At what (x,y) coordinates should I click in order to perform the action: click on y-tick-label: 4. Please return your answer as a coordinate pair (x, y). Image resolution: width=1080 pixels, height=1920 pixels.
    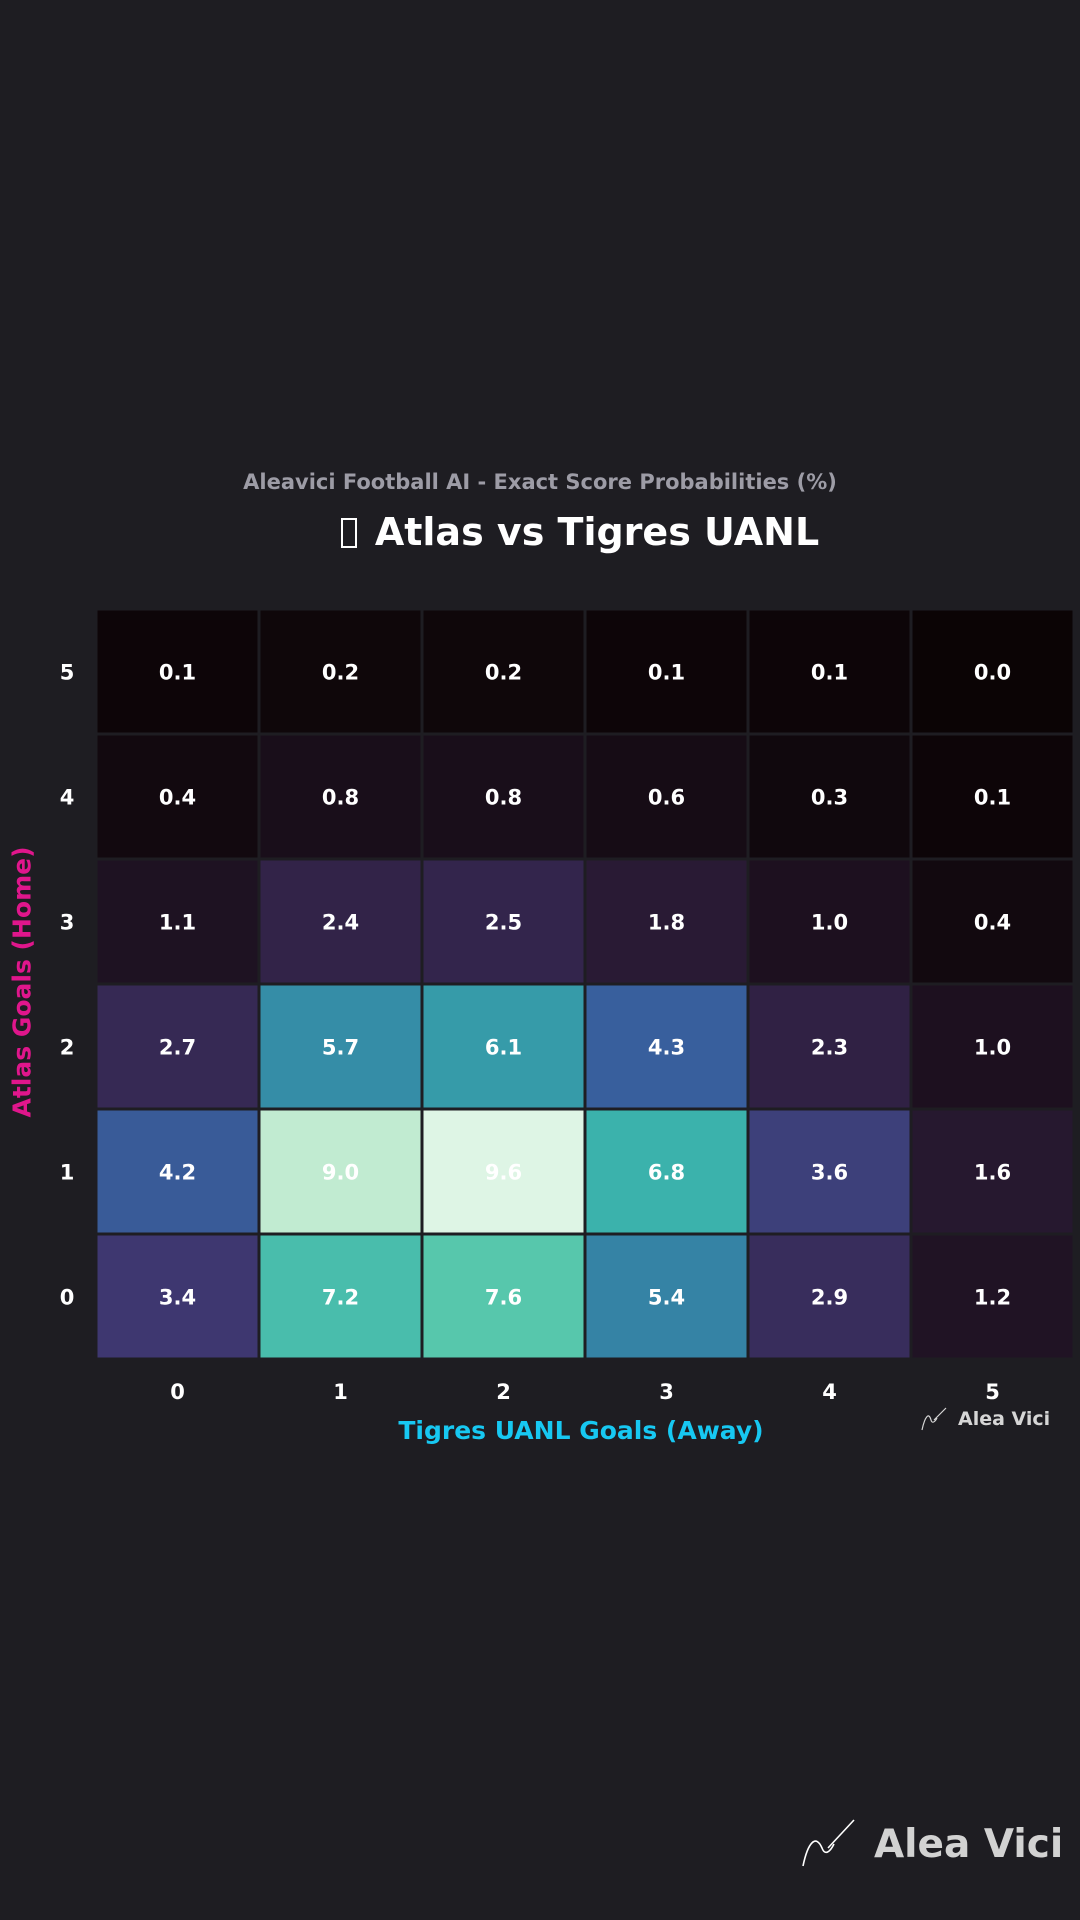
    Looking at the image, I should click on (67, 798).